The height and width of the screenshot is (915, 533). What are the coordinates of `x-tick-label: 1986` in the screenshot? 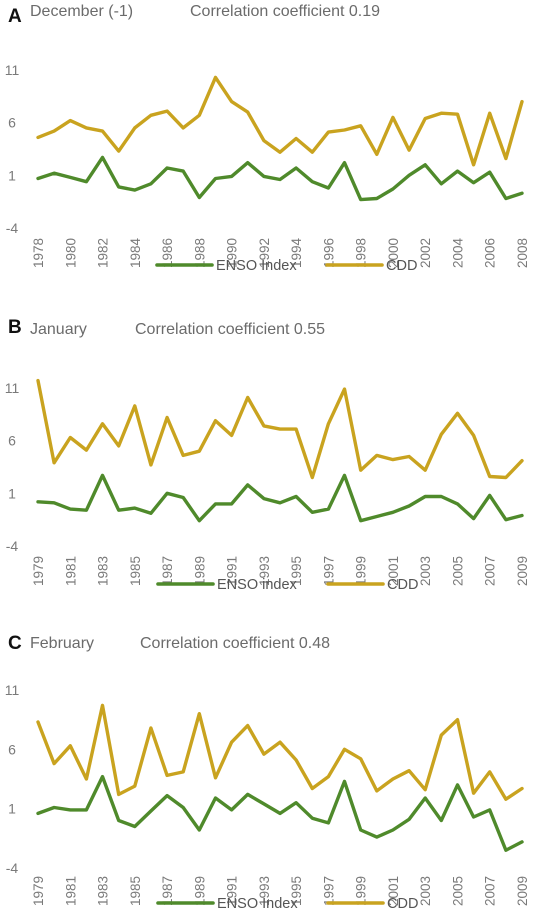 It's located at (167, 253).